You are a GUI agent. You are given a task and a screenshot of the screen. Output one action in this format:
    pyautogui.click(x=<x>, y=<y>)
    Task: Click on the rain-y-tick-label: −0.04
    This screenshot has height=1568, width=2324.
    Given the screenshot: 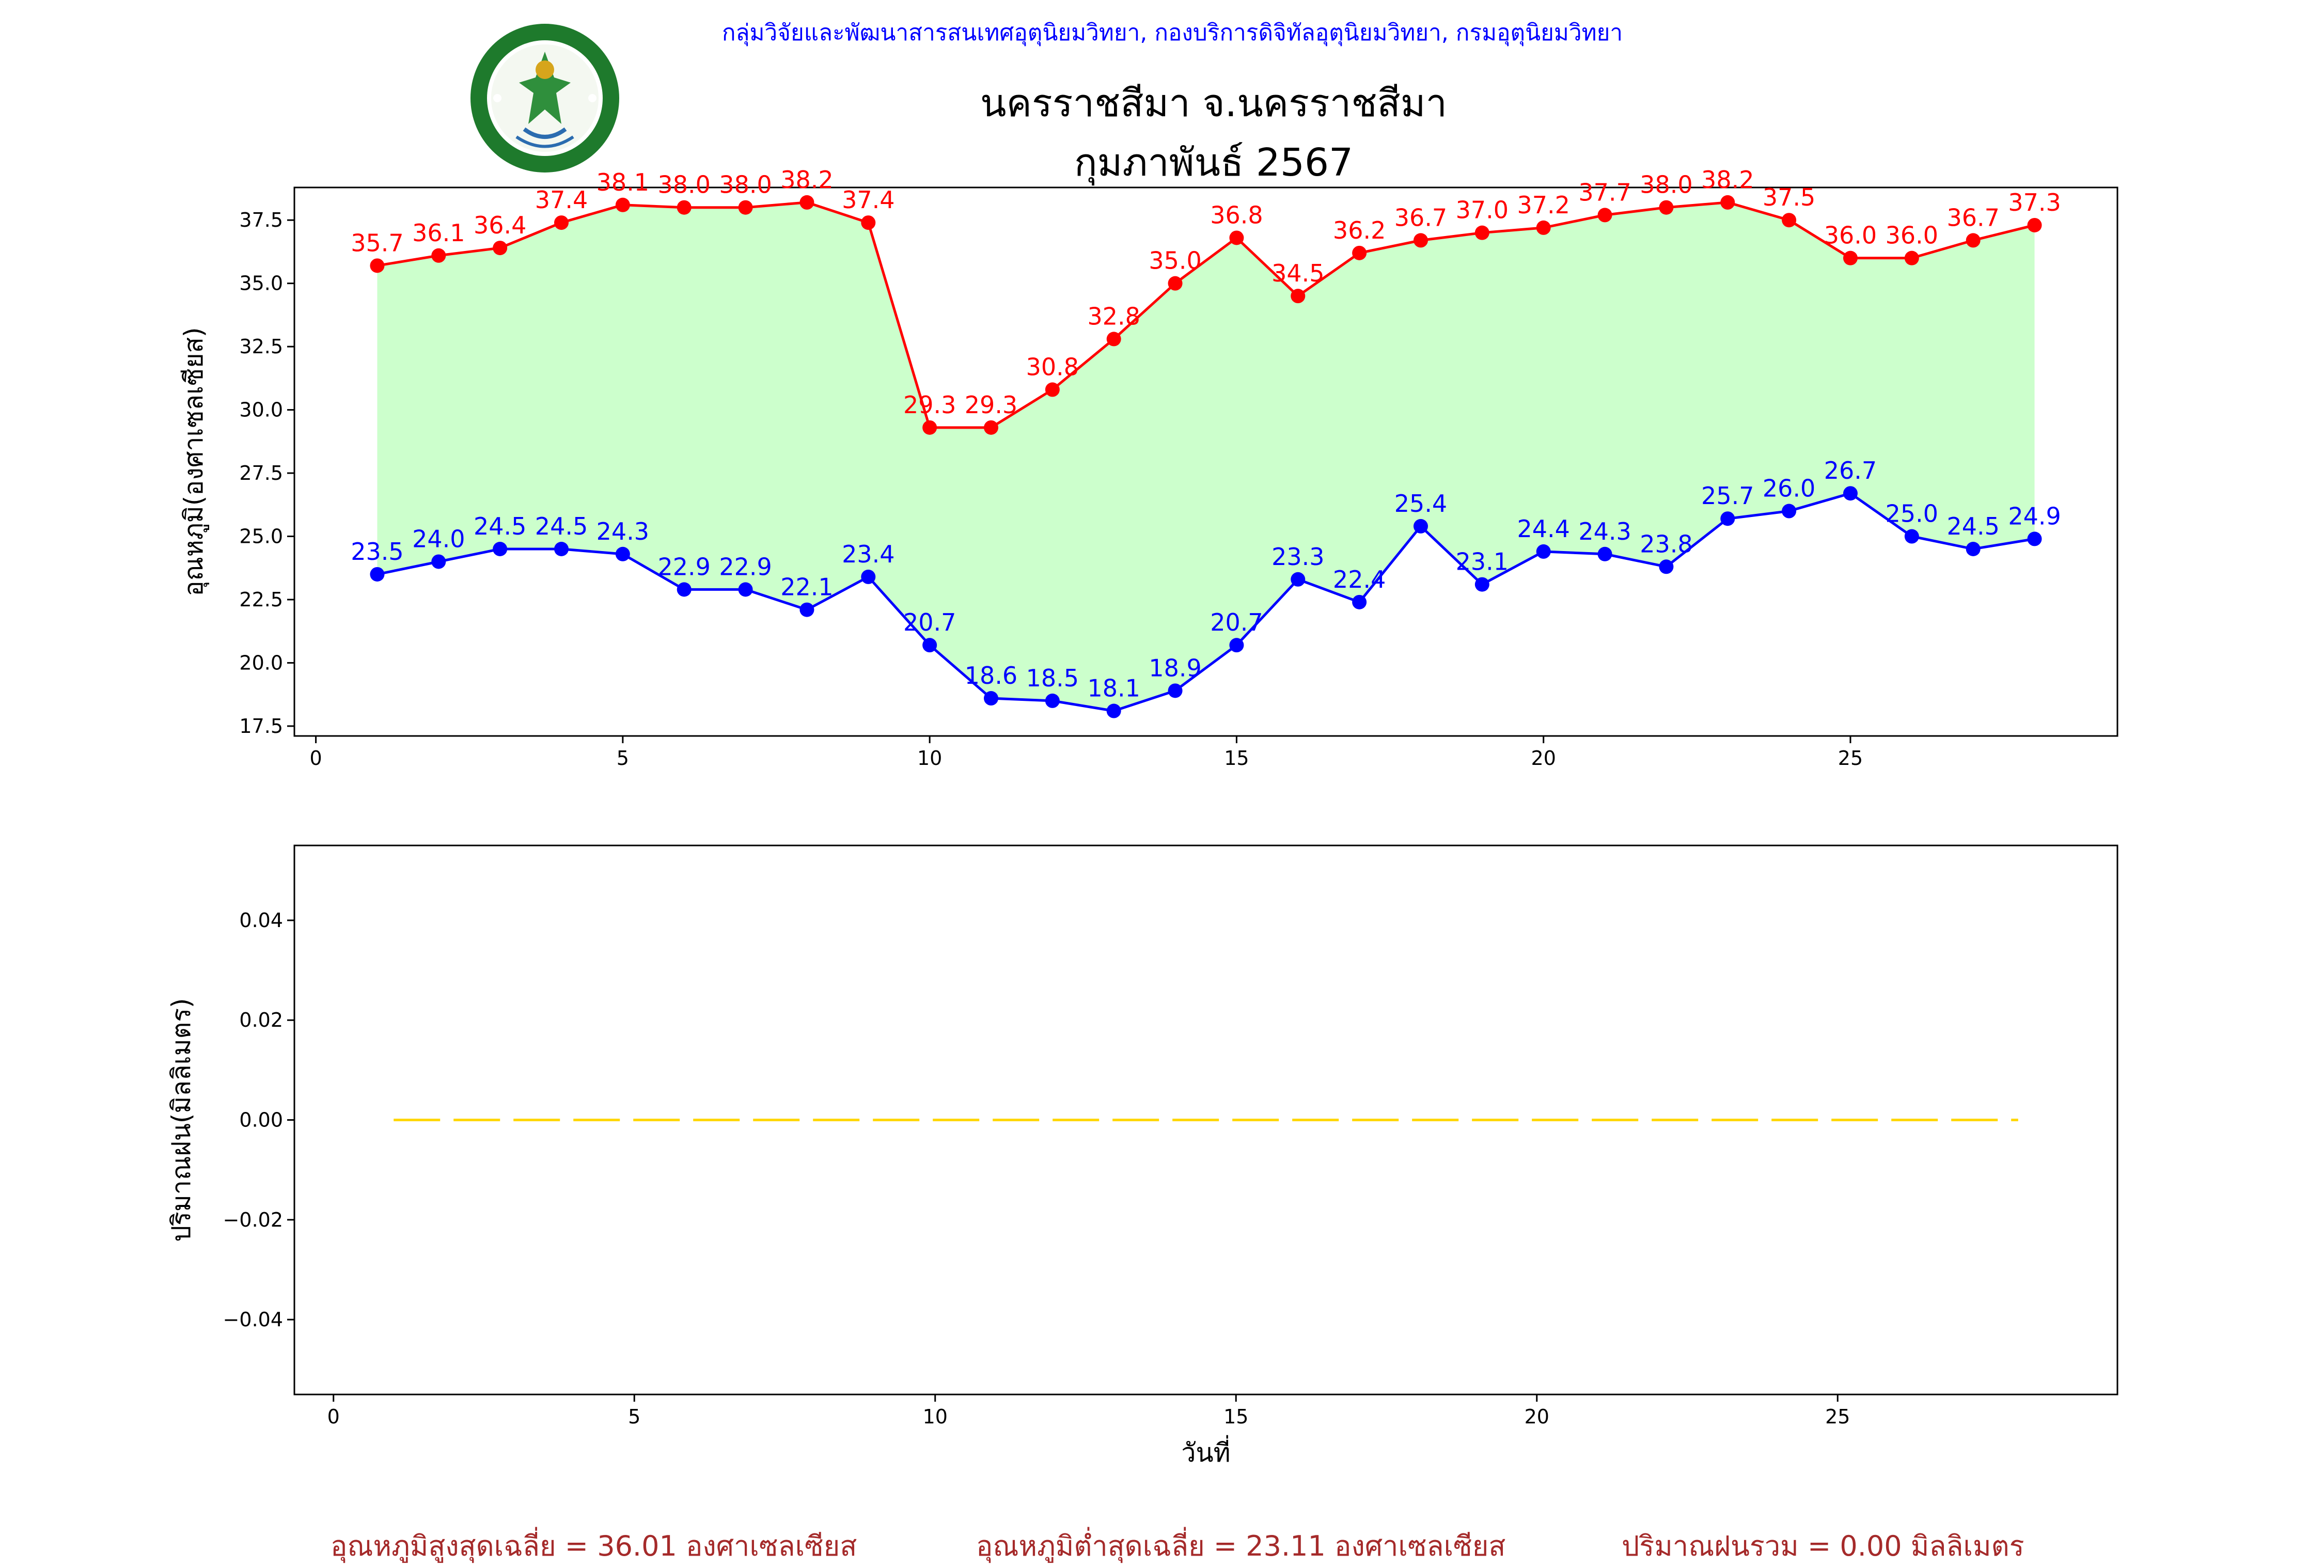 What is the action you would take?
    pyautogui.click(x=253, y=1319)
    